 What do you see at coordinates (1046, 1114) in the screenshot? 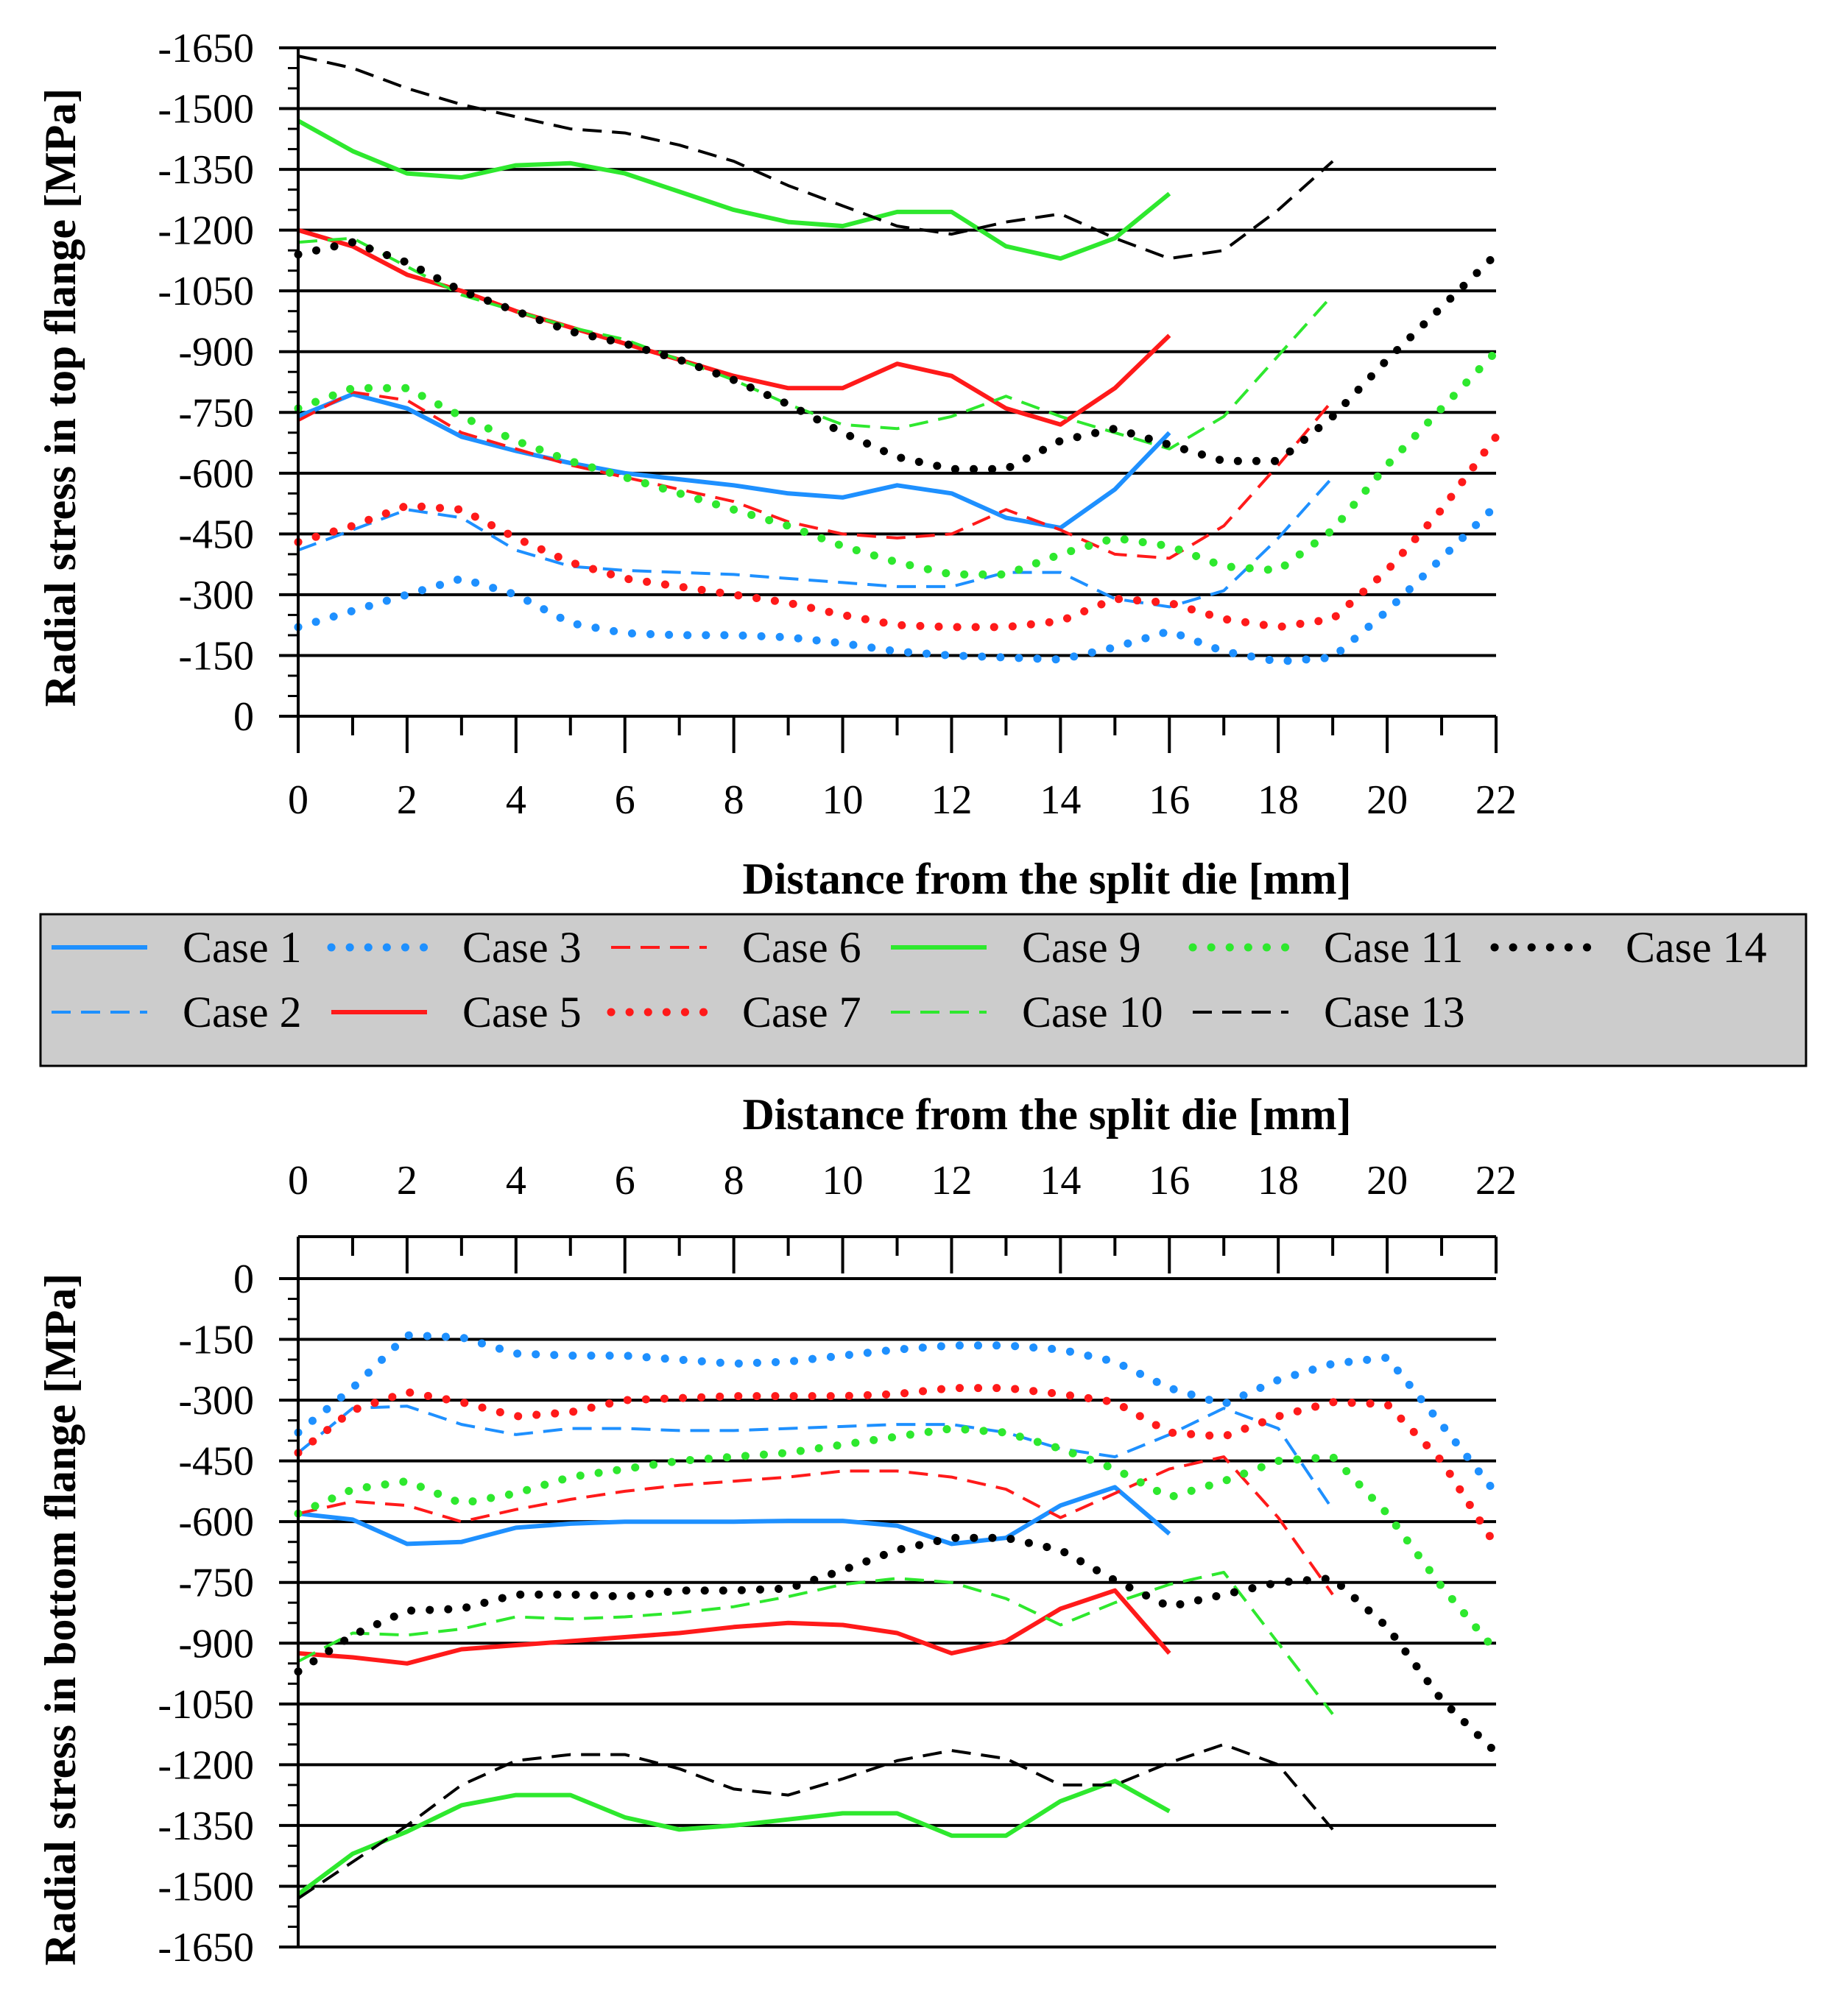
I see `bottom-x-axis-title: Distance from the split die [mm]` at bounding box center [1046, 1114].